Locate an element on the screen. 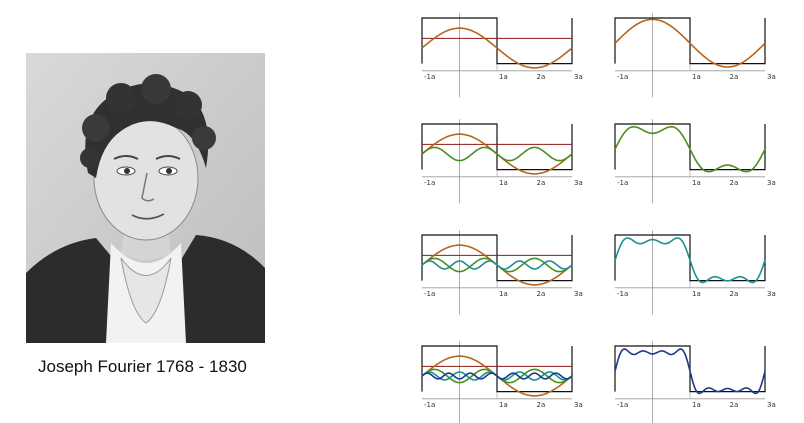 The height and width of the screenshot is (423, 804). harmonic-3-curve is located at coordinates (497, 154).